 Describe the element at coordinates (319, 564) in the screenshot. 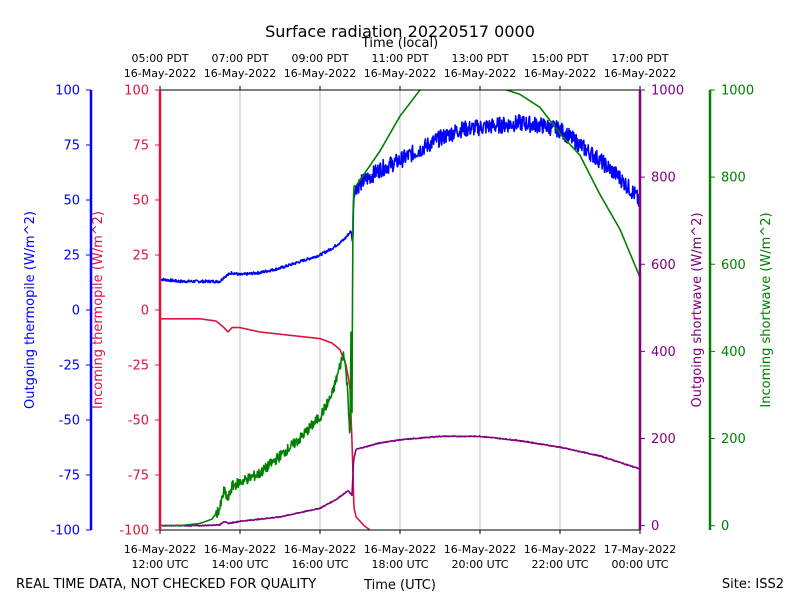

I see `x-tick-label: 16:00 UTC` at that location.